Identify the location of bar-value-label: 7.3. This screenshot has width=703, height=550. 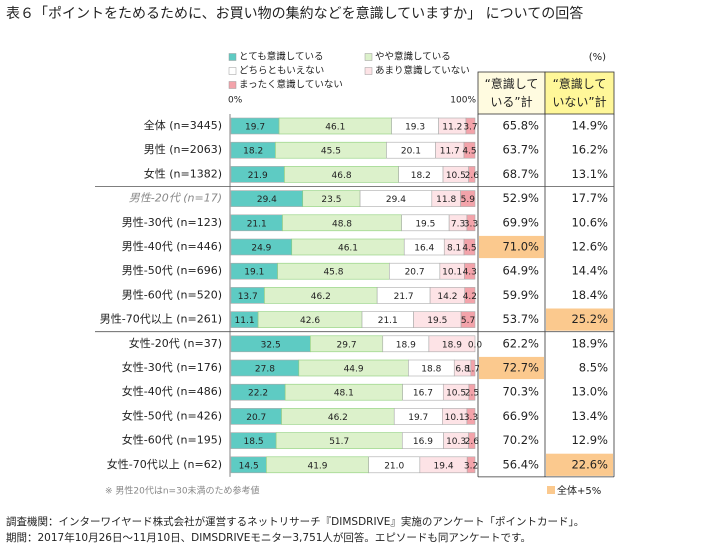
(458, 224).